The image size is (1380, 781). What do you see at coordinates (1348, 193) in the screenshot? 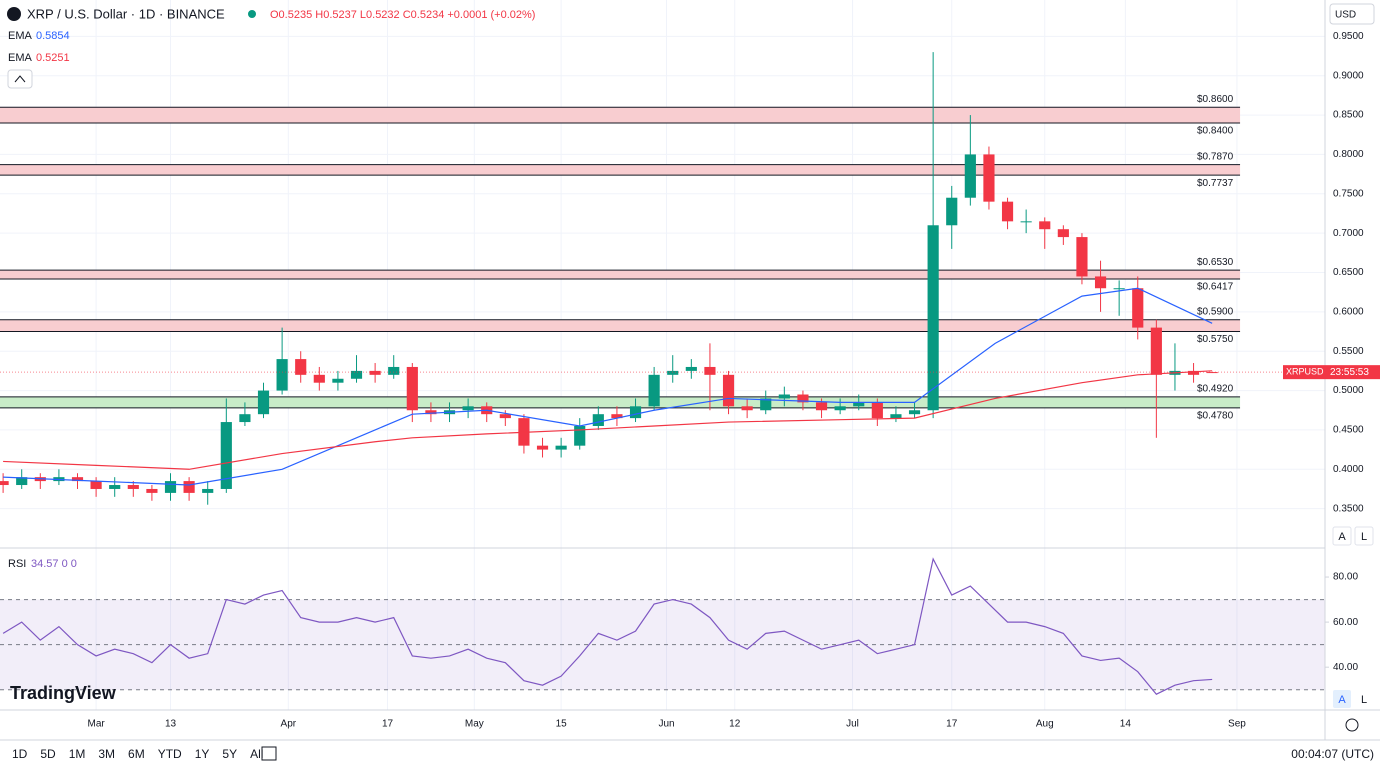
I see `y-tick-label: 0.7500` at bounding box center [1348, 193].